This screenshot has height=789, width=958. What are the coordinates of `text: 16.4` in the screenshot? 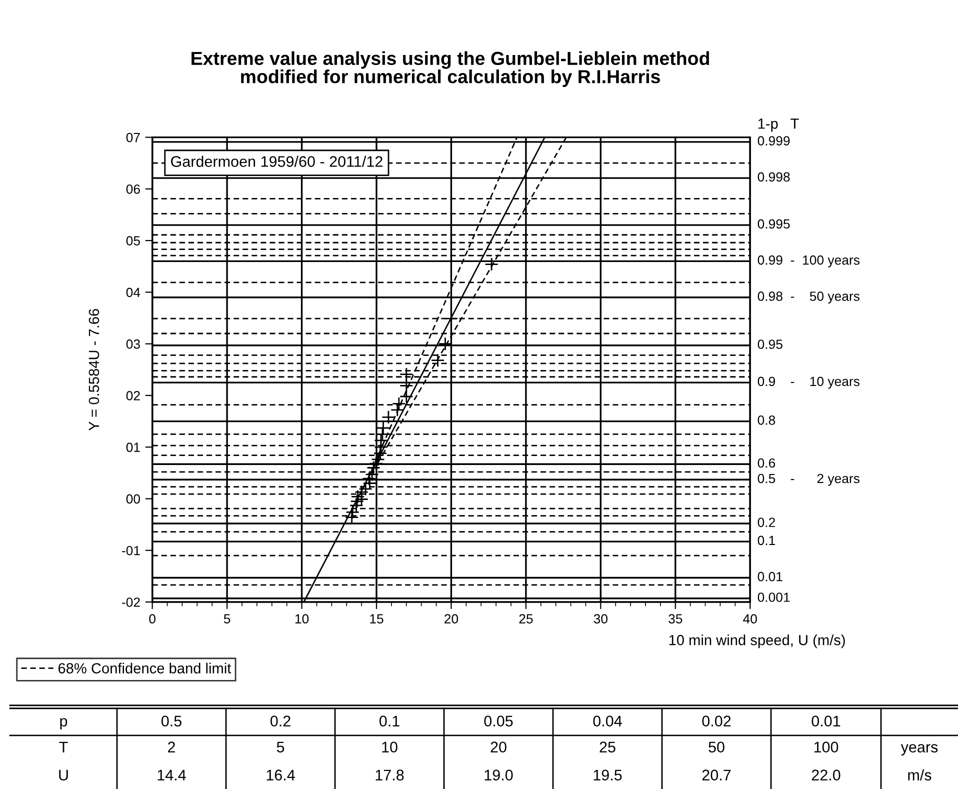 It's located at (280, 775).